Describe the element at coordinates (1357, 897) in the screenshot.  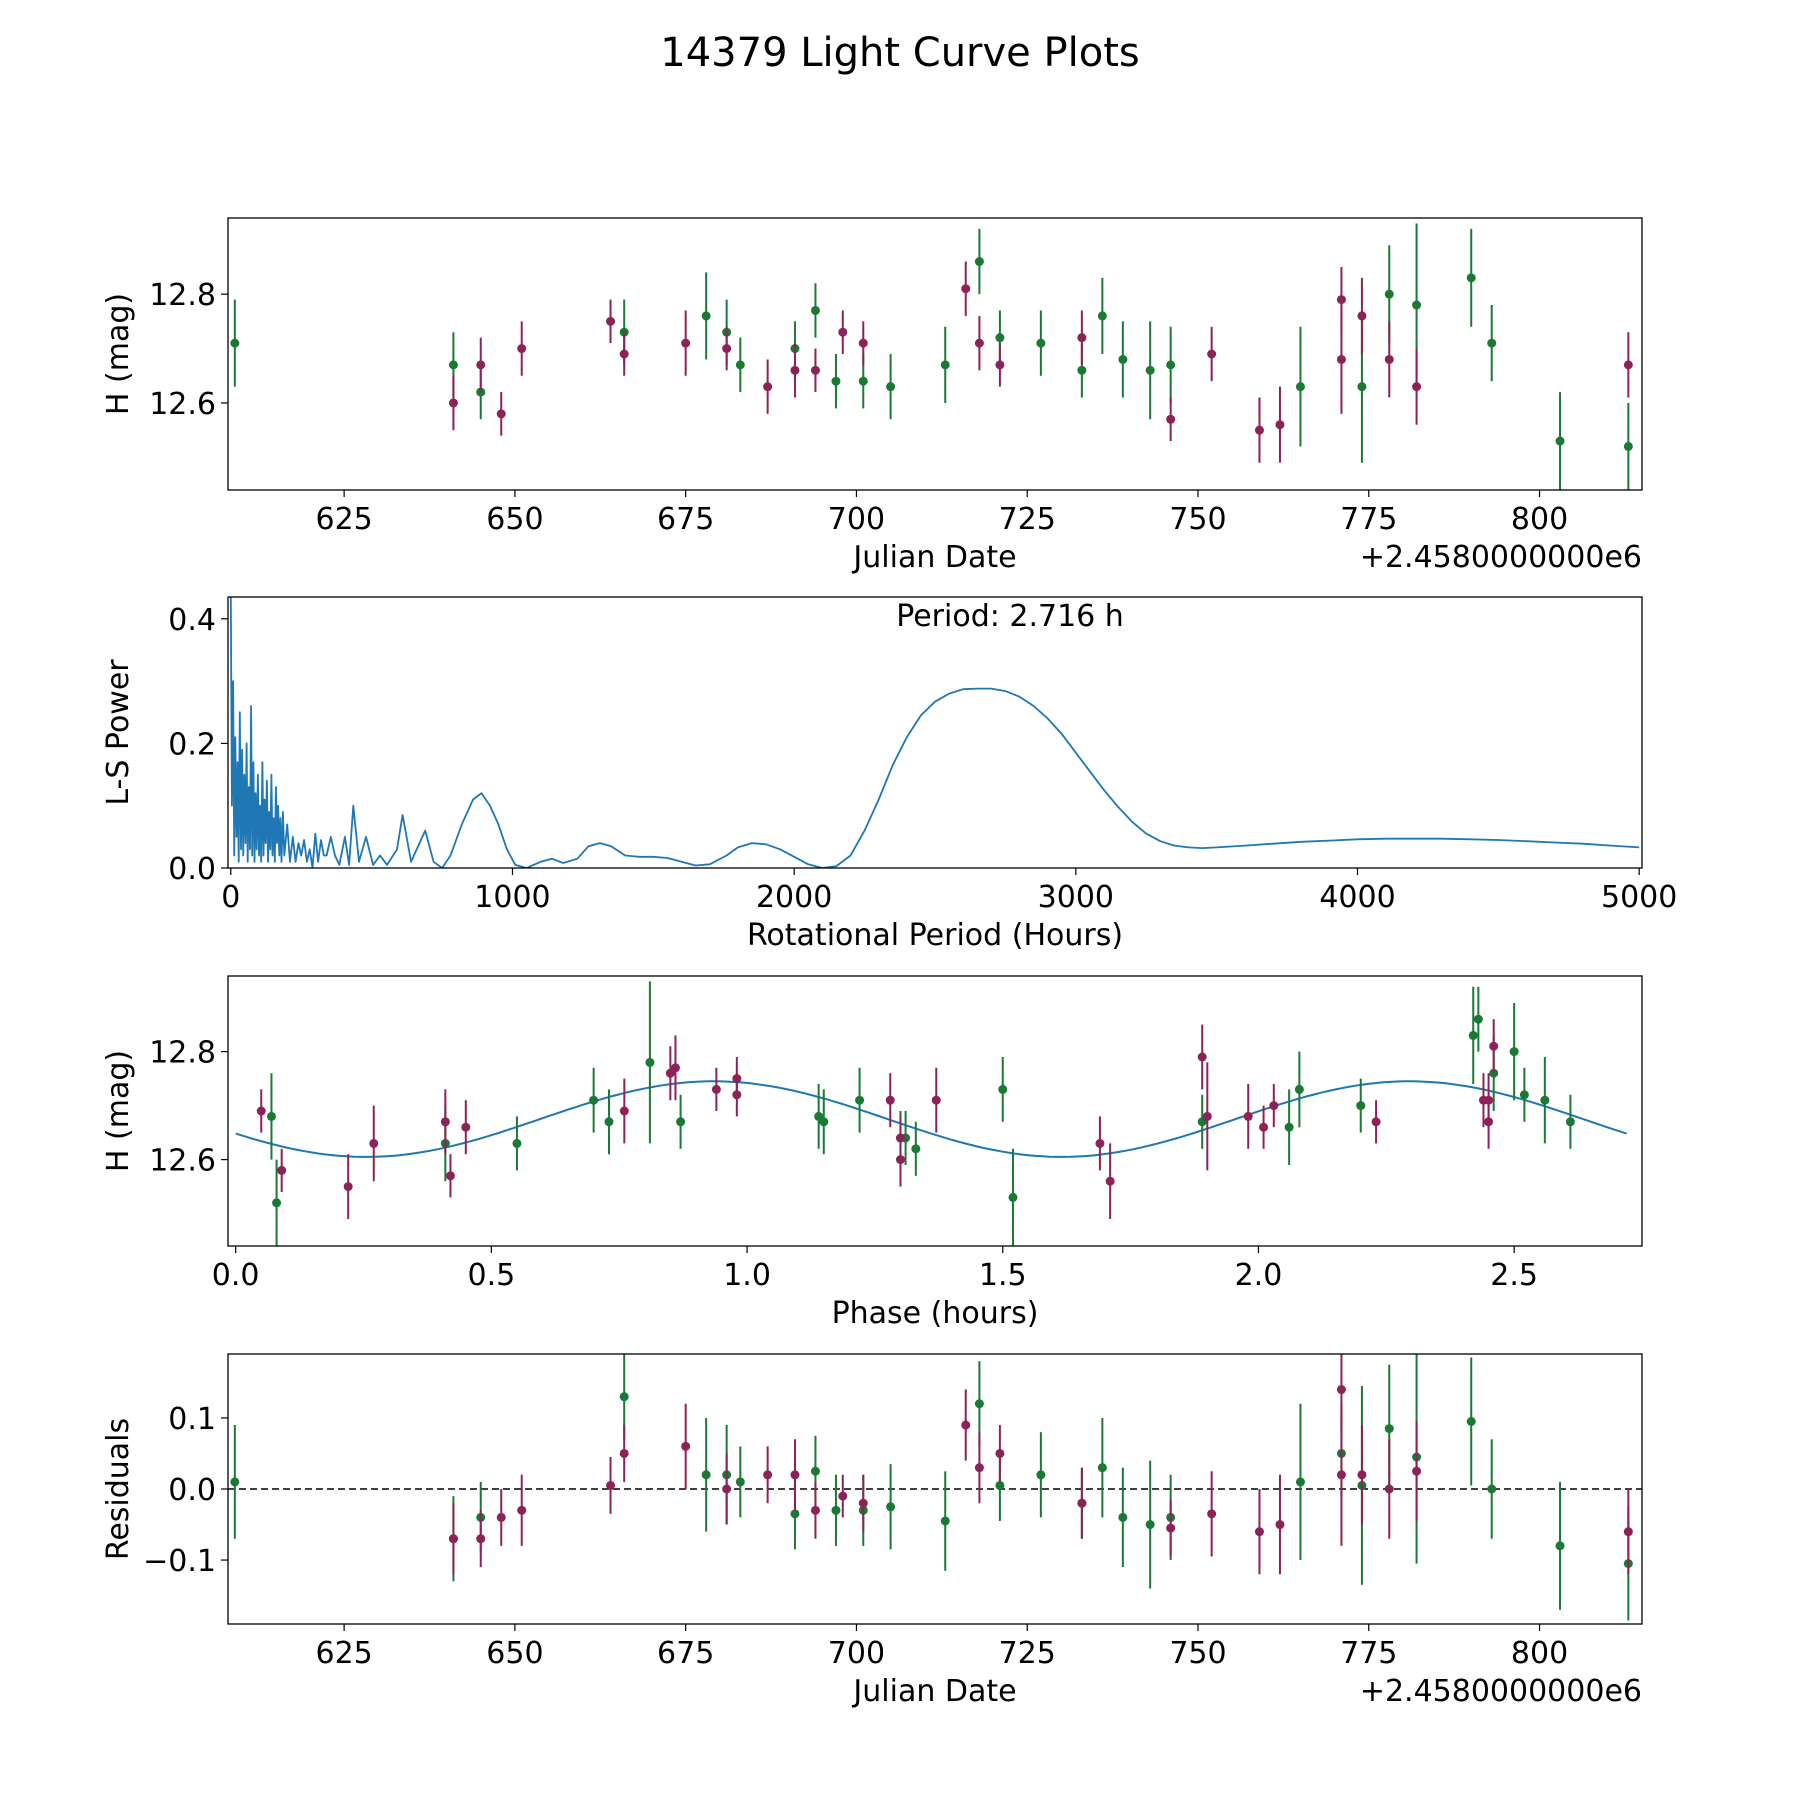
I see `x-tick-label: 4000` at that location.